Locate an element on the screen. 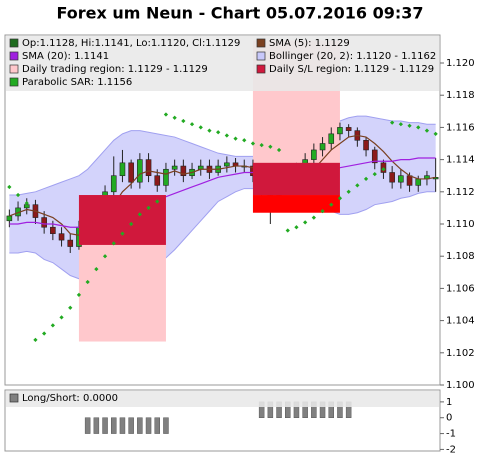 This screenshot has height=461, width=480. y-tick-label: 1.102 is located at coordinates (460, 353).